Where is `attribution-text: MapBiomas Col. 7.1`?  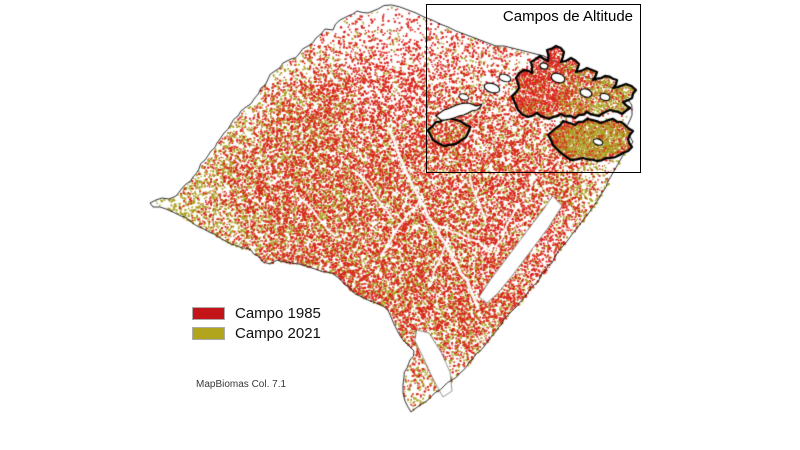 attribution-text: MapBiomas Col. 7.1 is located at coordinates (241, 384).